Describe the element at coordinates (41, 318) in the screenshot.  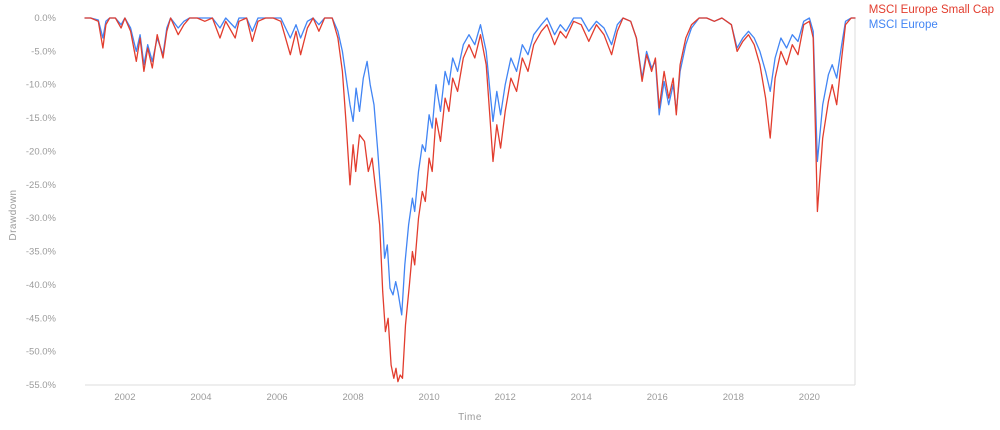
I see `y-tick-label: -45.0%` at that location.